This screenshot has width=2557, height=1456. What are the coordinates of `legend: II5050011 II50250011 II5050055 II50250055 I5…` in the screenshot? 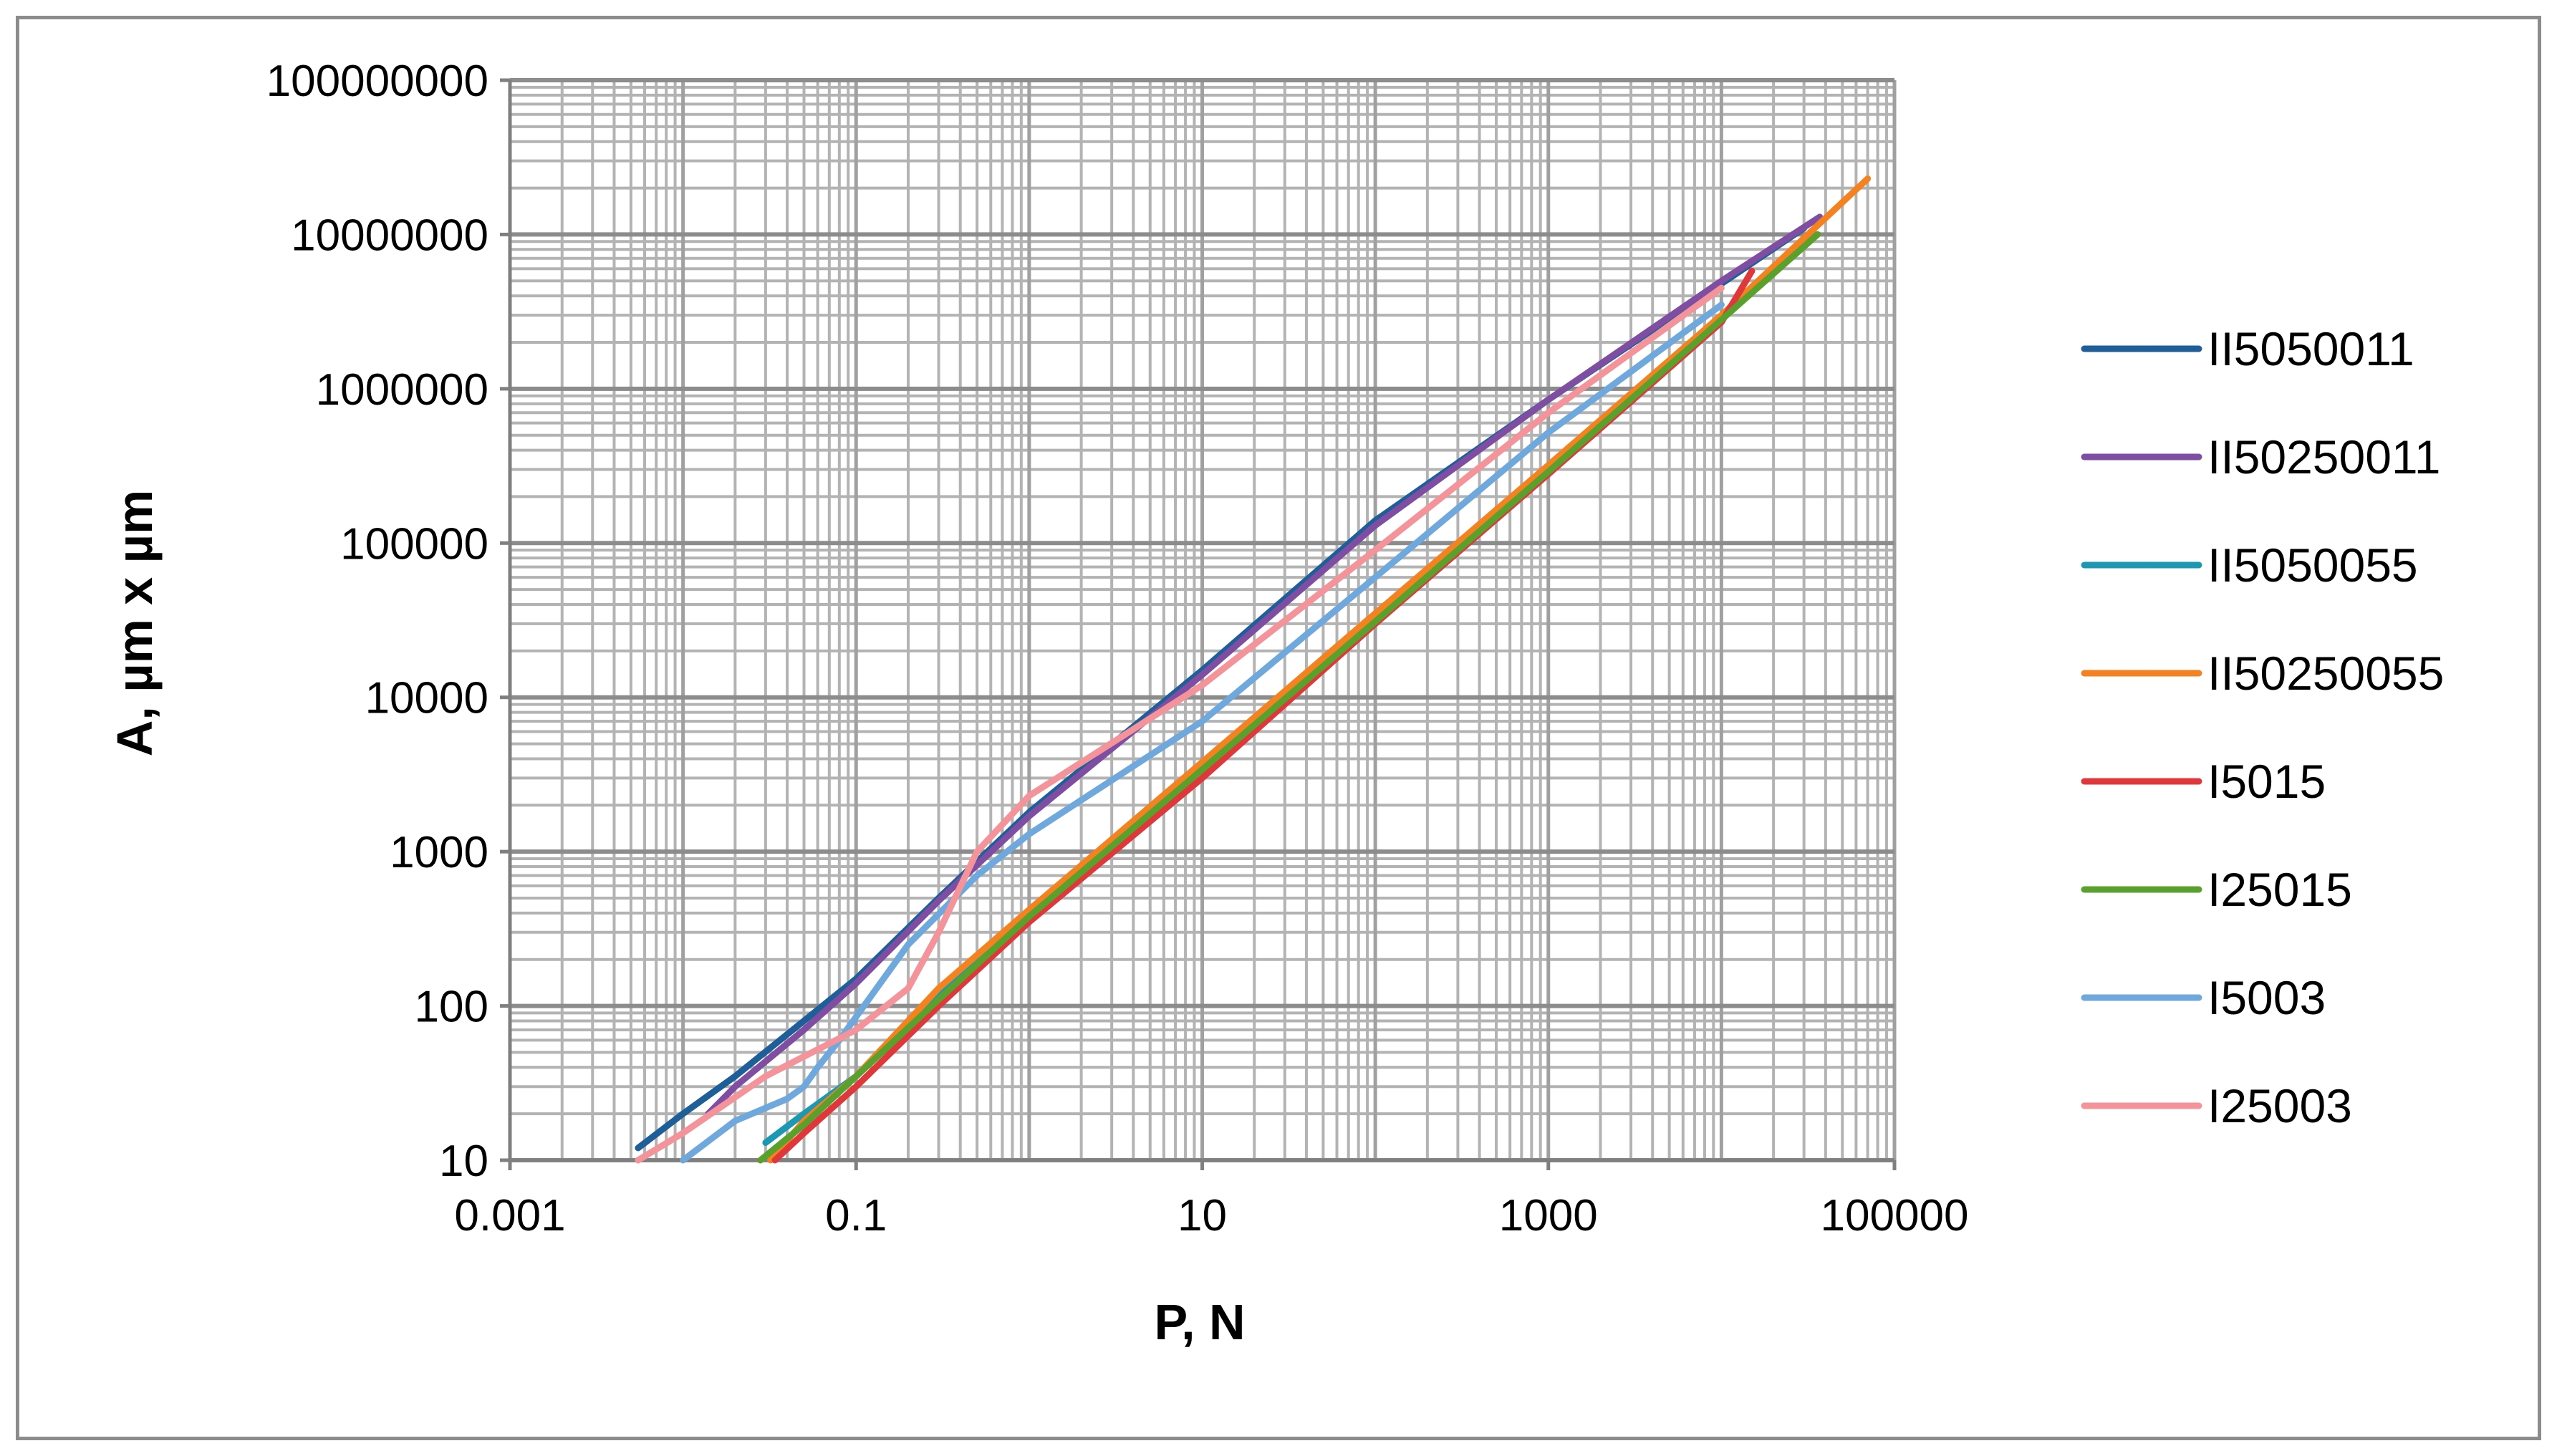 It's located at (2262, 727).